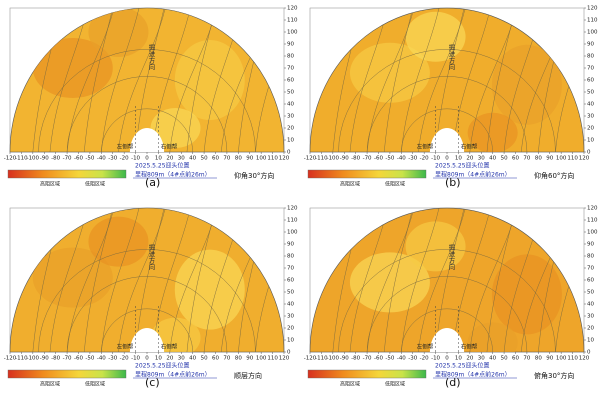 The width and height of the screenshot is (600, 400). Describe the element at coordinates (151, 57) in the screenshot. I see `heading-label: 掘进方向` at that location.